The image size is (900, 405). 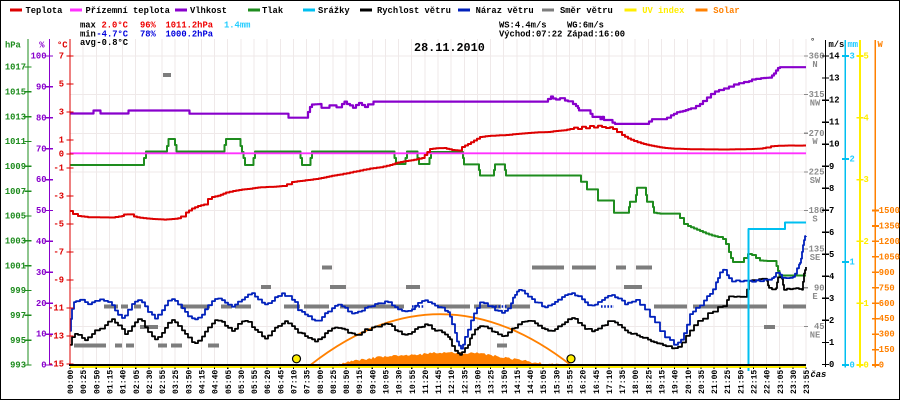 I want to click on svg-text: 10:30, so click(x=400, y=382).